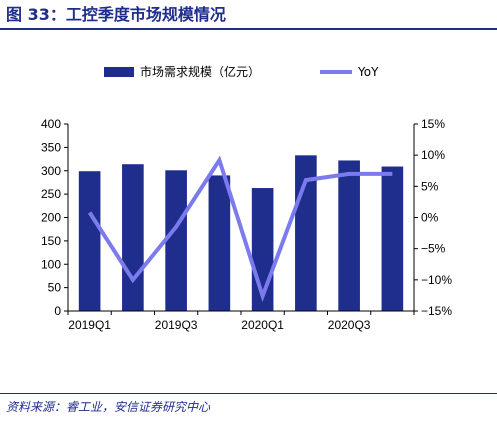 This screenshot has height=423, width=497. Describe the element at coordinates (430, 186) in the screenshot. I see `right-tick-label: 5%` at that location.